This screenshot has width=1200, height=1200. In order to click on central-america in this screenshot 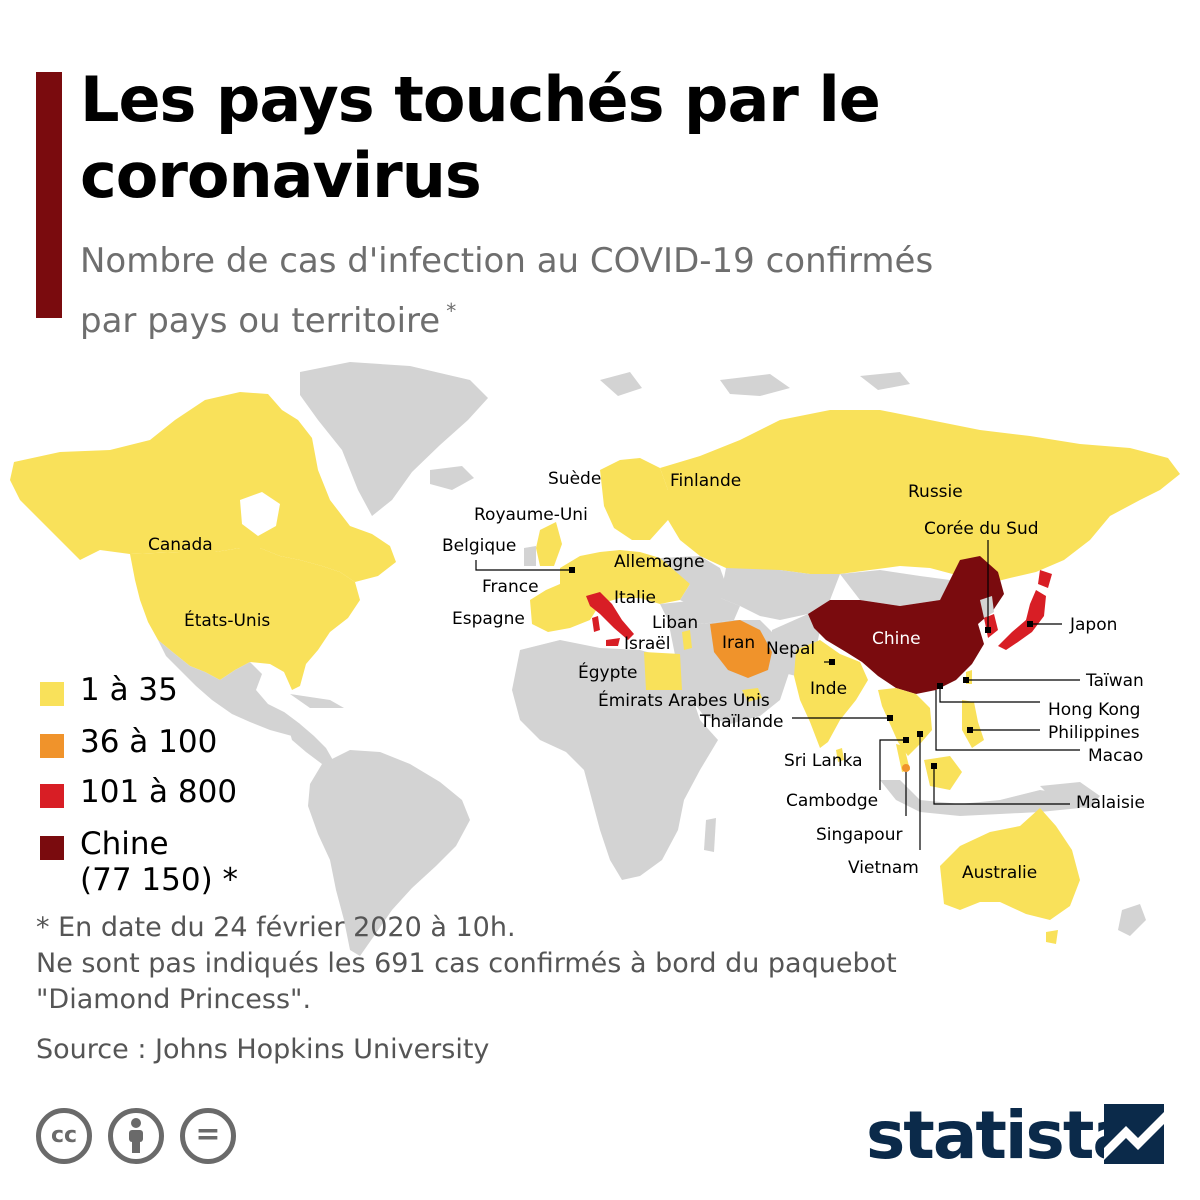, I will do `click(309, 738)`.